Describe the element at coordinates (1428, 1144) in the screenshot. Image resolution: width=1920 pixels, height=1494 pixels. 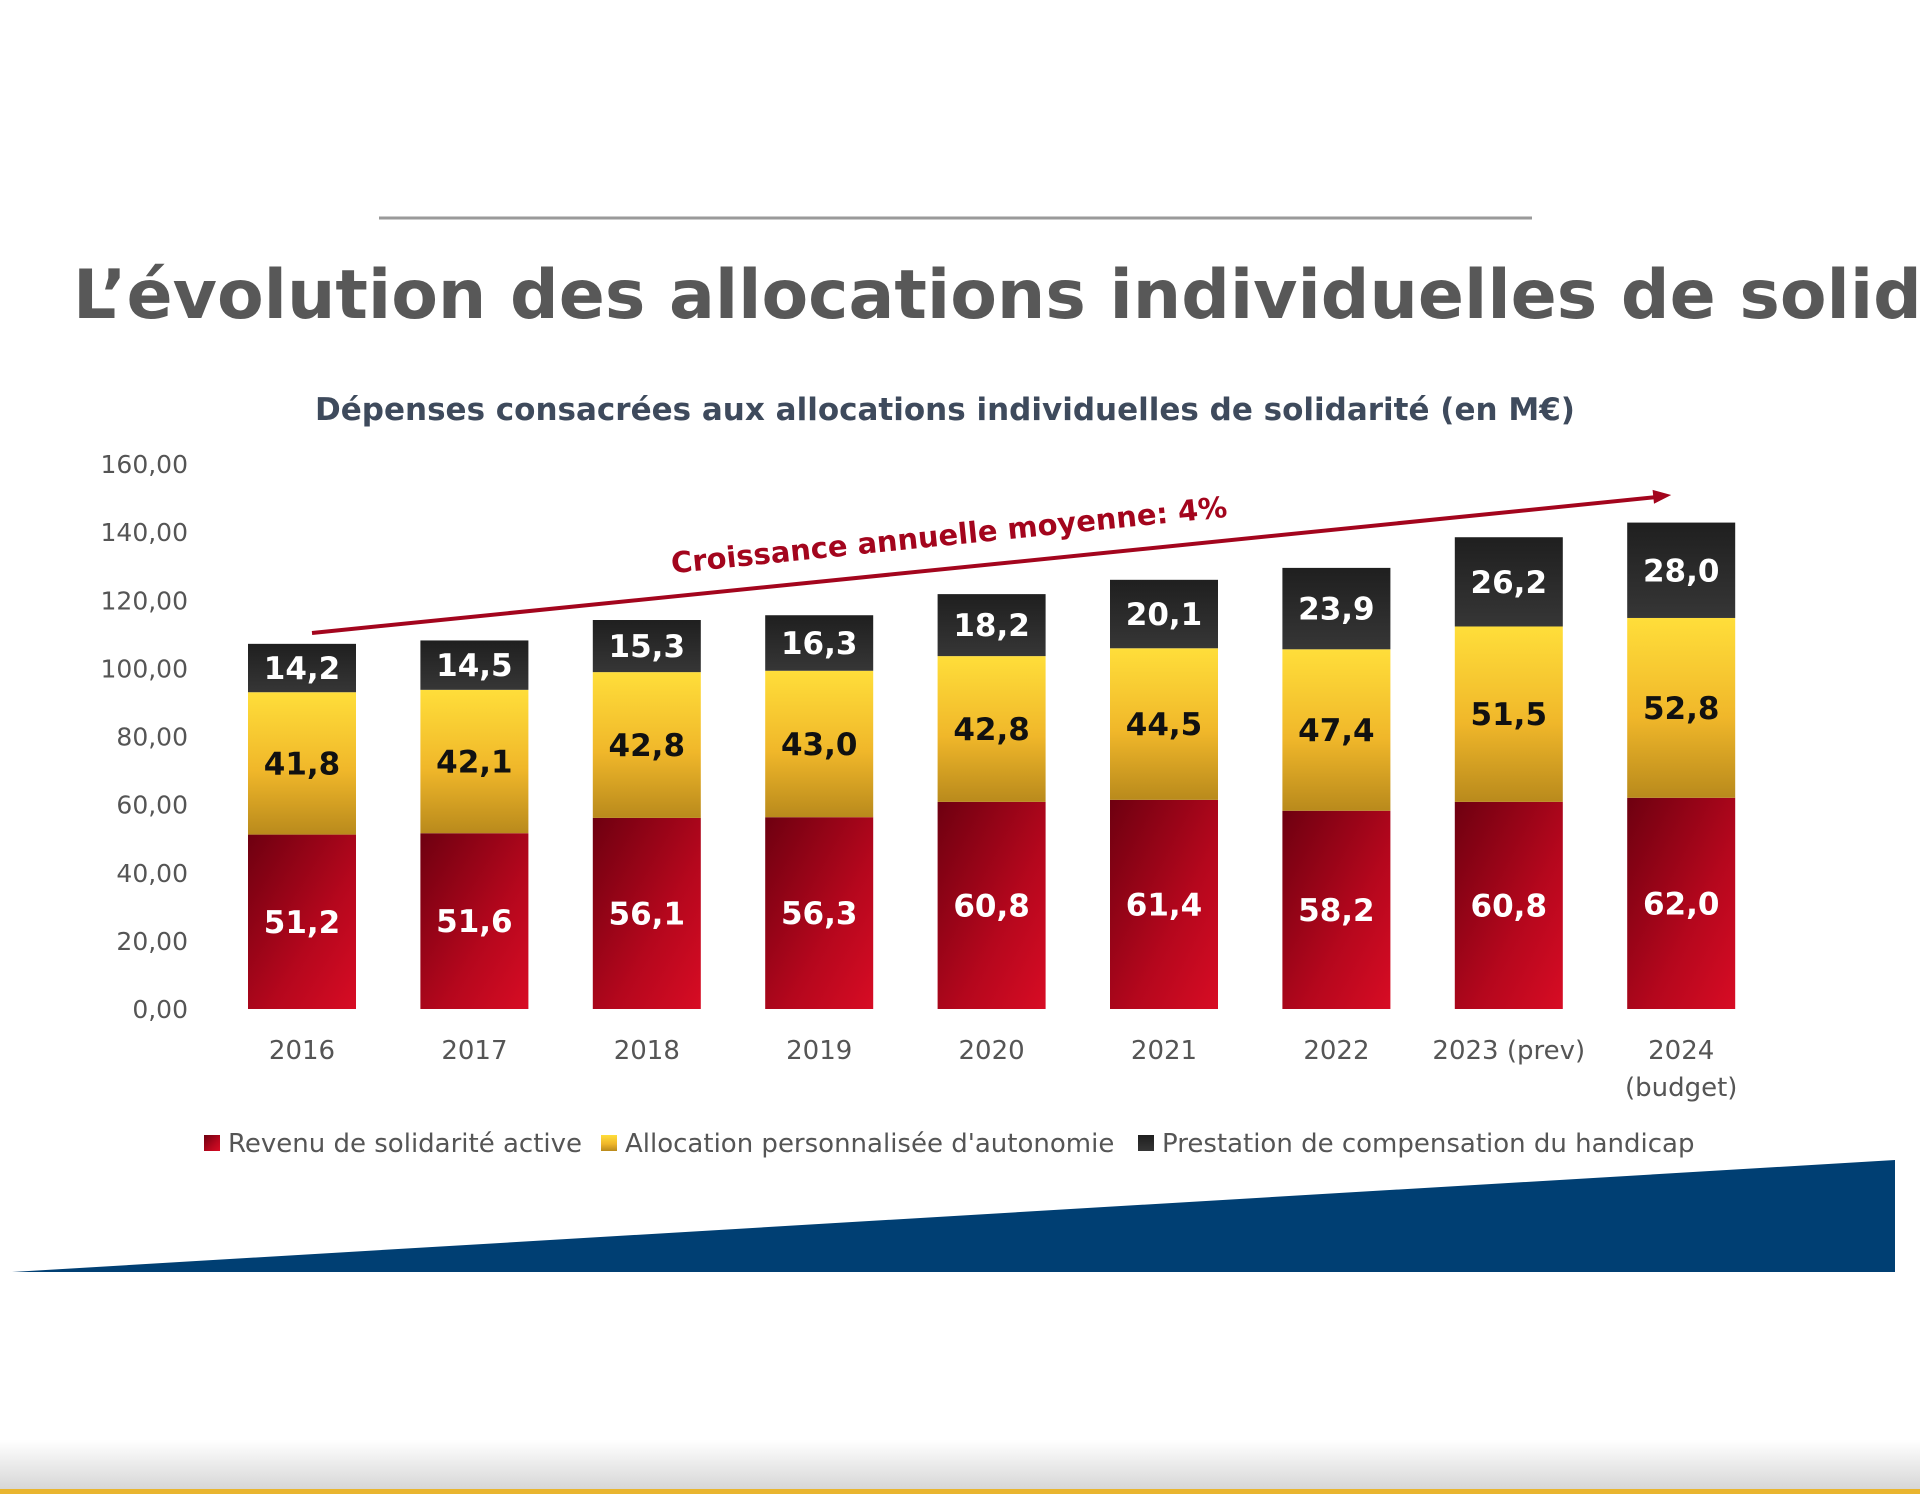
I see `legend-label: Prestation de compensation du handicap` at that location.